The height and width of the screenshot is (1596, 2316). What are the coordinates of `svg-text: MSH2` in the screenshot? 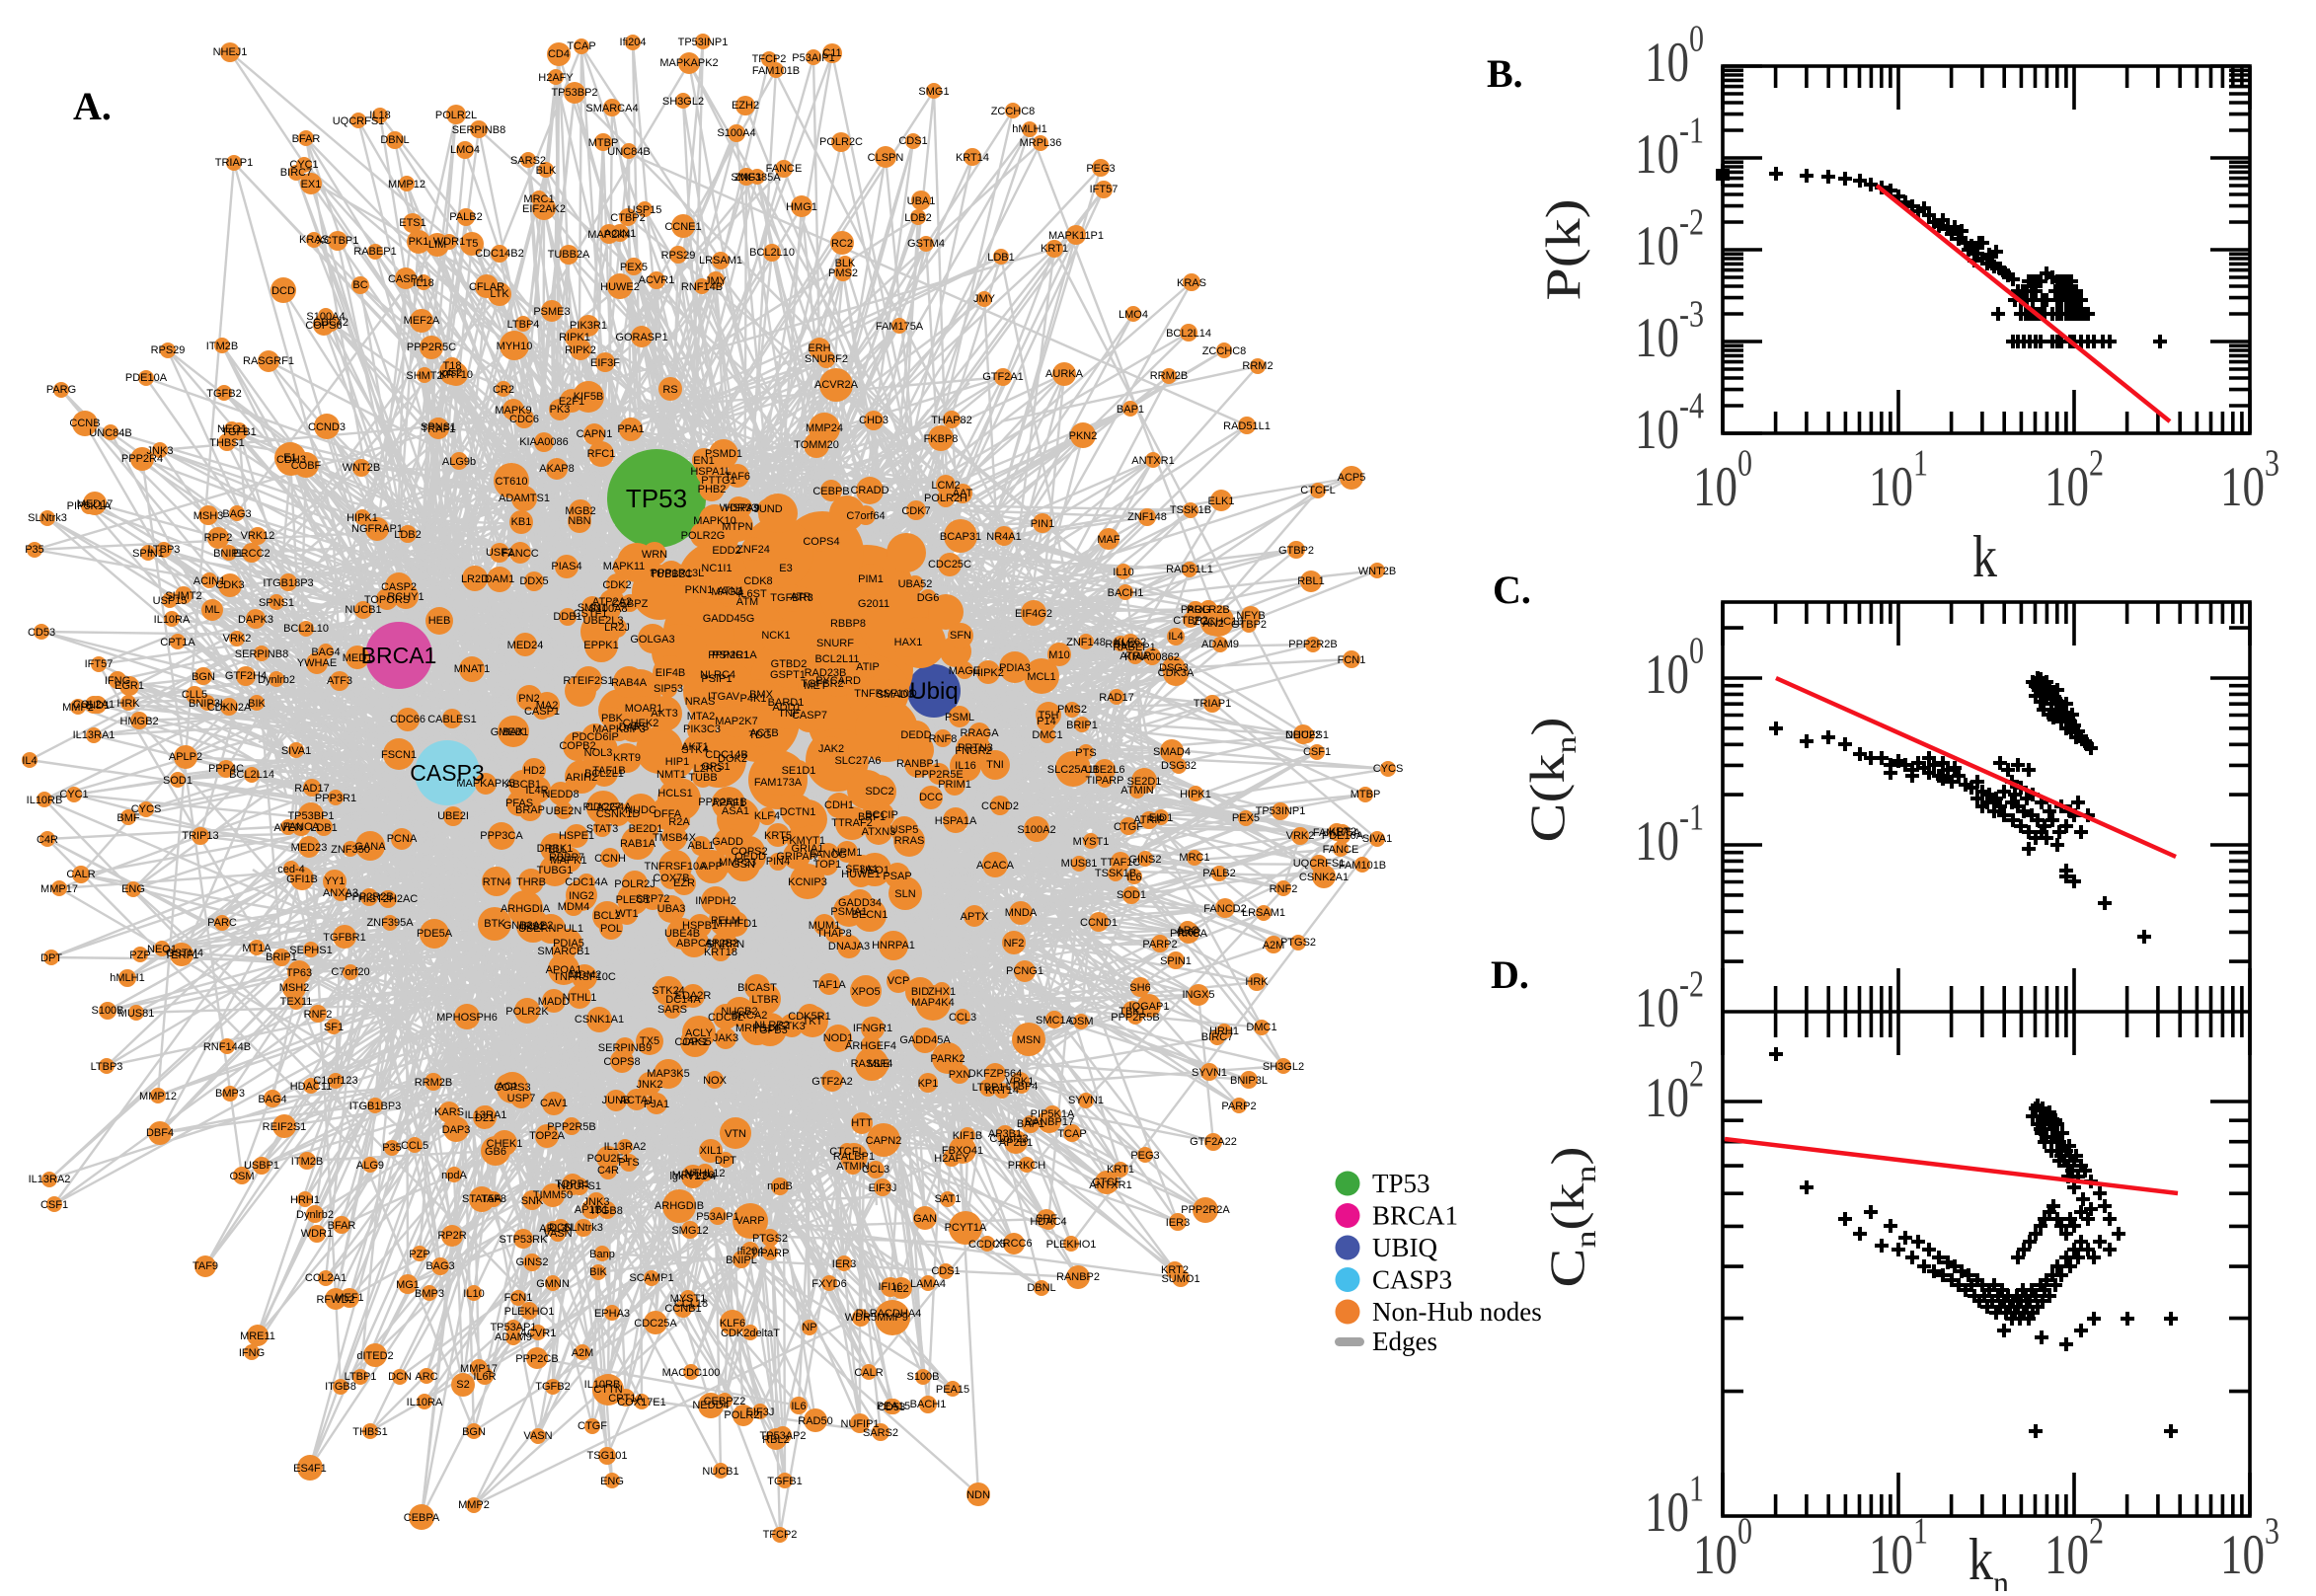 It's located at (294, 988).